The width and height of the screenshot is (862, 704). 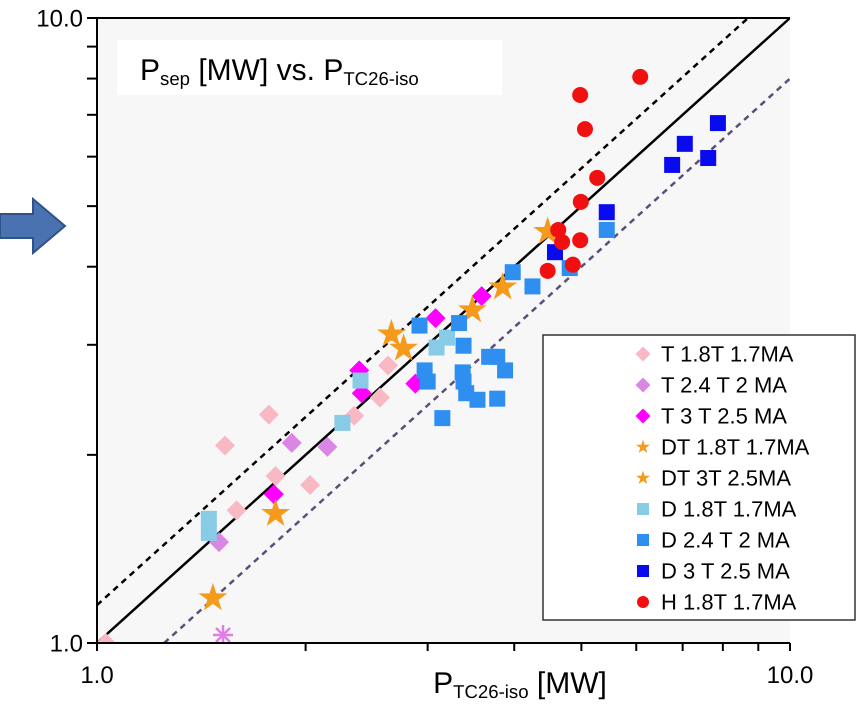 I want to click on legend-label: D 1.8T 1.7MA, so click(x=729, y=509).